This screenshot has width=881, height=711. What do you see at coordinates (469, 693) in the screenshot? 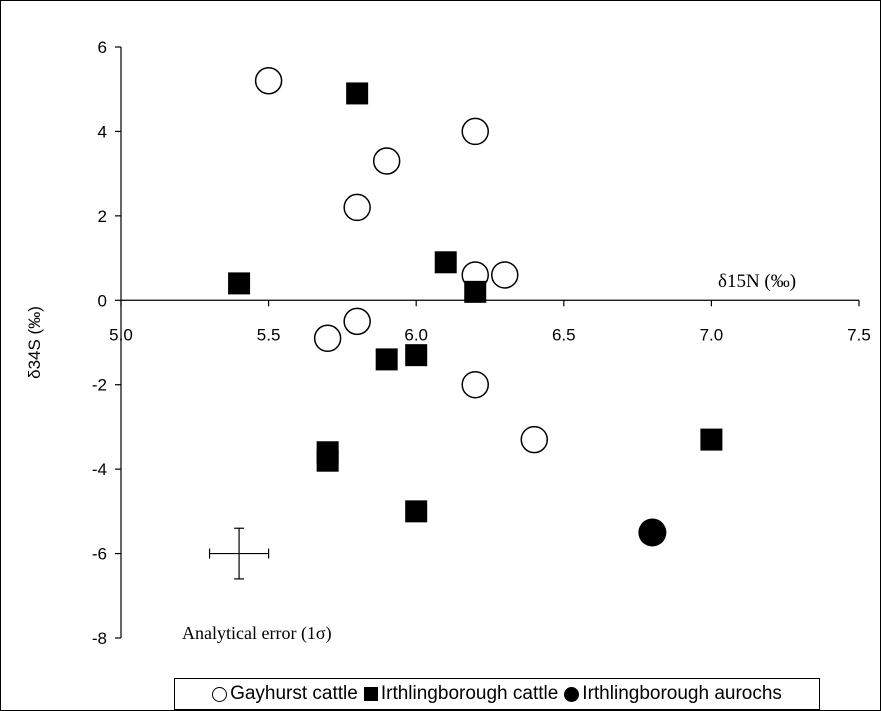
I see `legend-label-irthlingborough-cattle: Irthlingborough cattle` at bounding box center [469, 693].